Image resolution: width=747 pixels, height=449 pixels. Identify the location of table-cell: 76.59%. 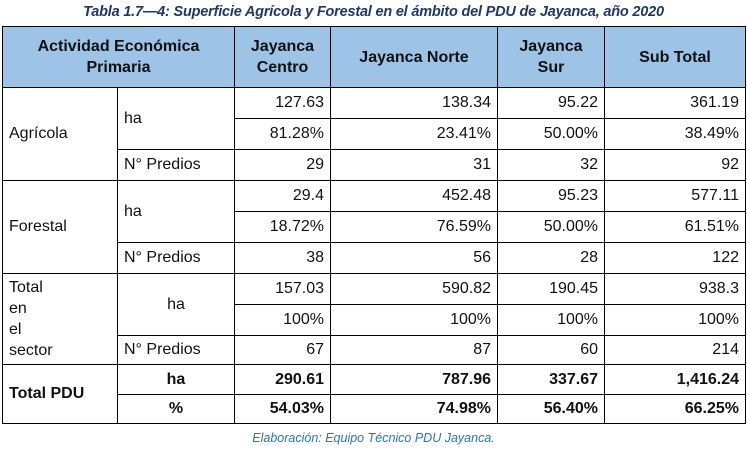
(414, 227).